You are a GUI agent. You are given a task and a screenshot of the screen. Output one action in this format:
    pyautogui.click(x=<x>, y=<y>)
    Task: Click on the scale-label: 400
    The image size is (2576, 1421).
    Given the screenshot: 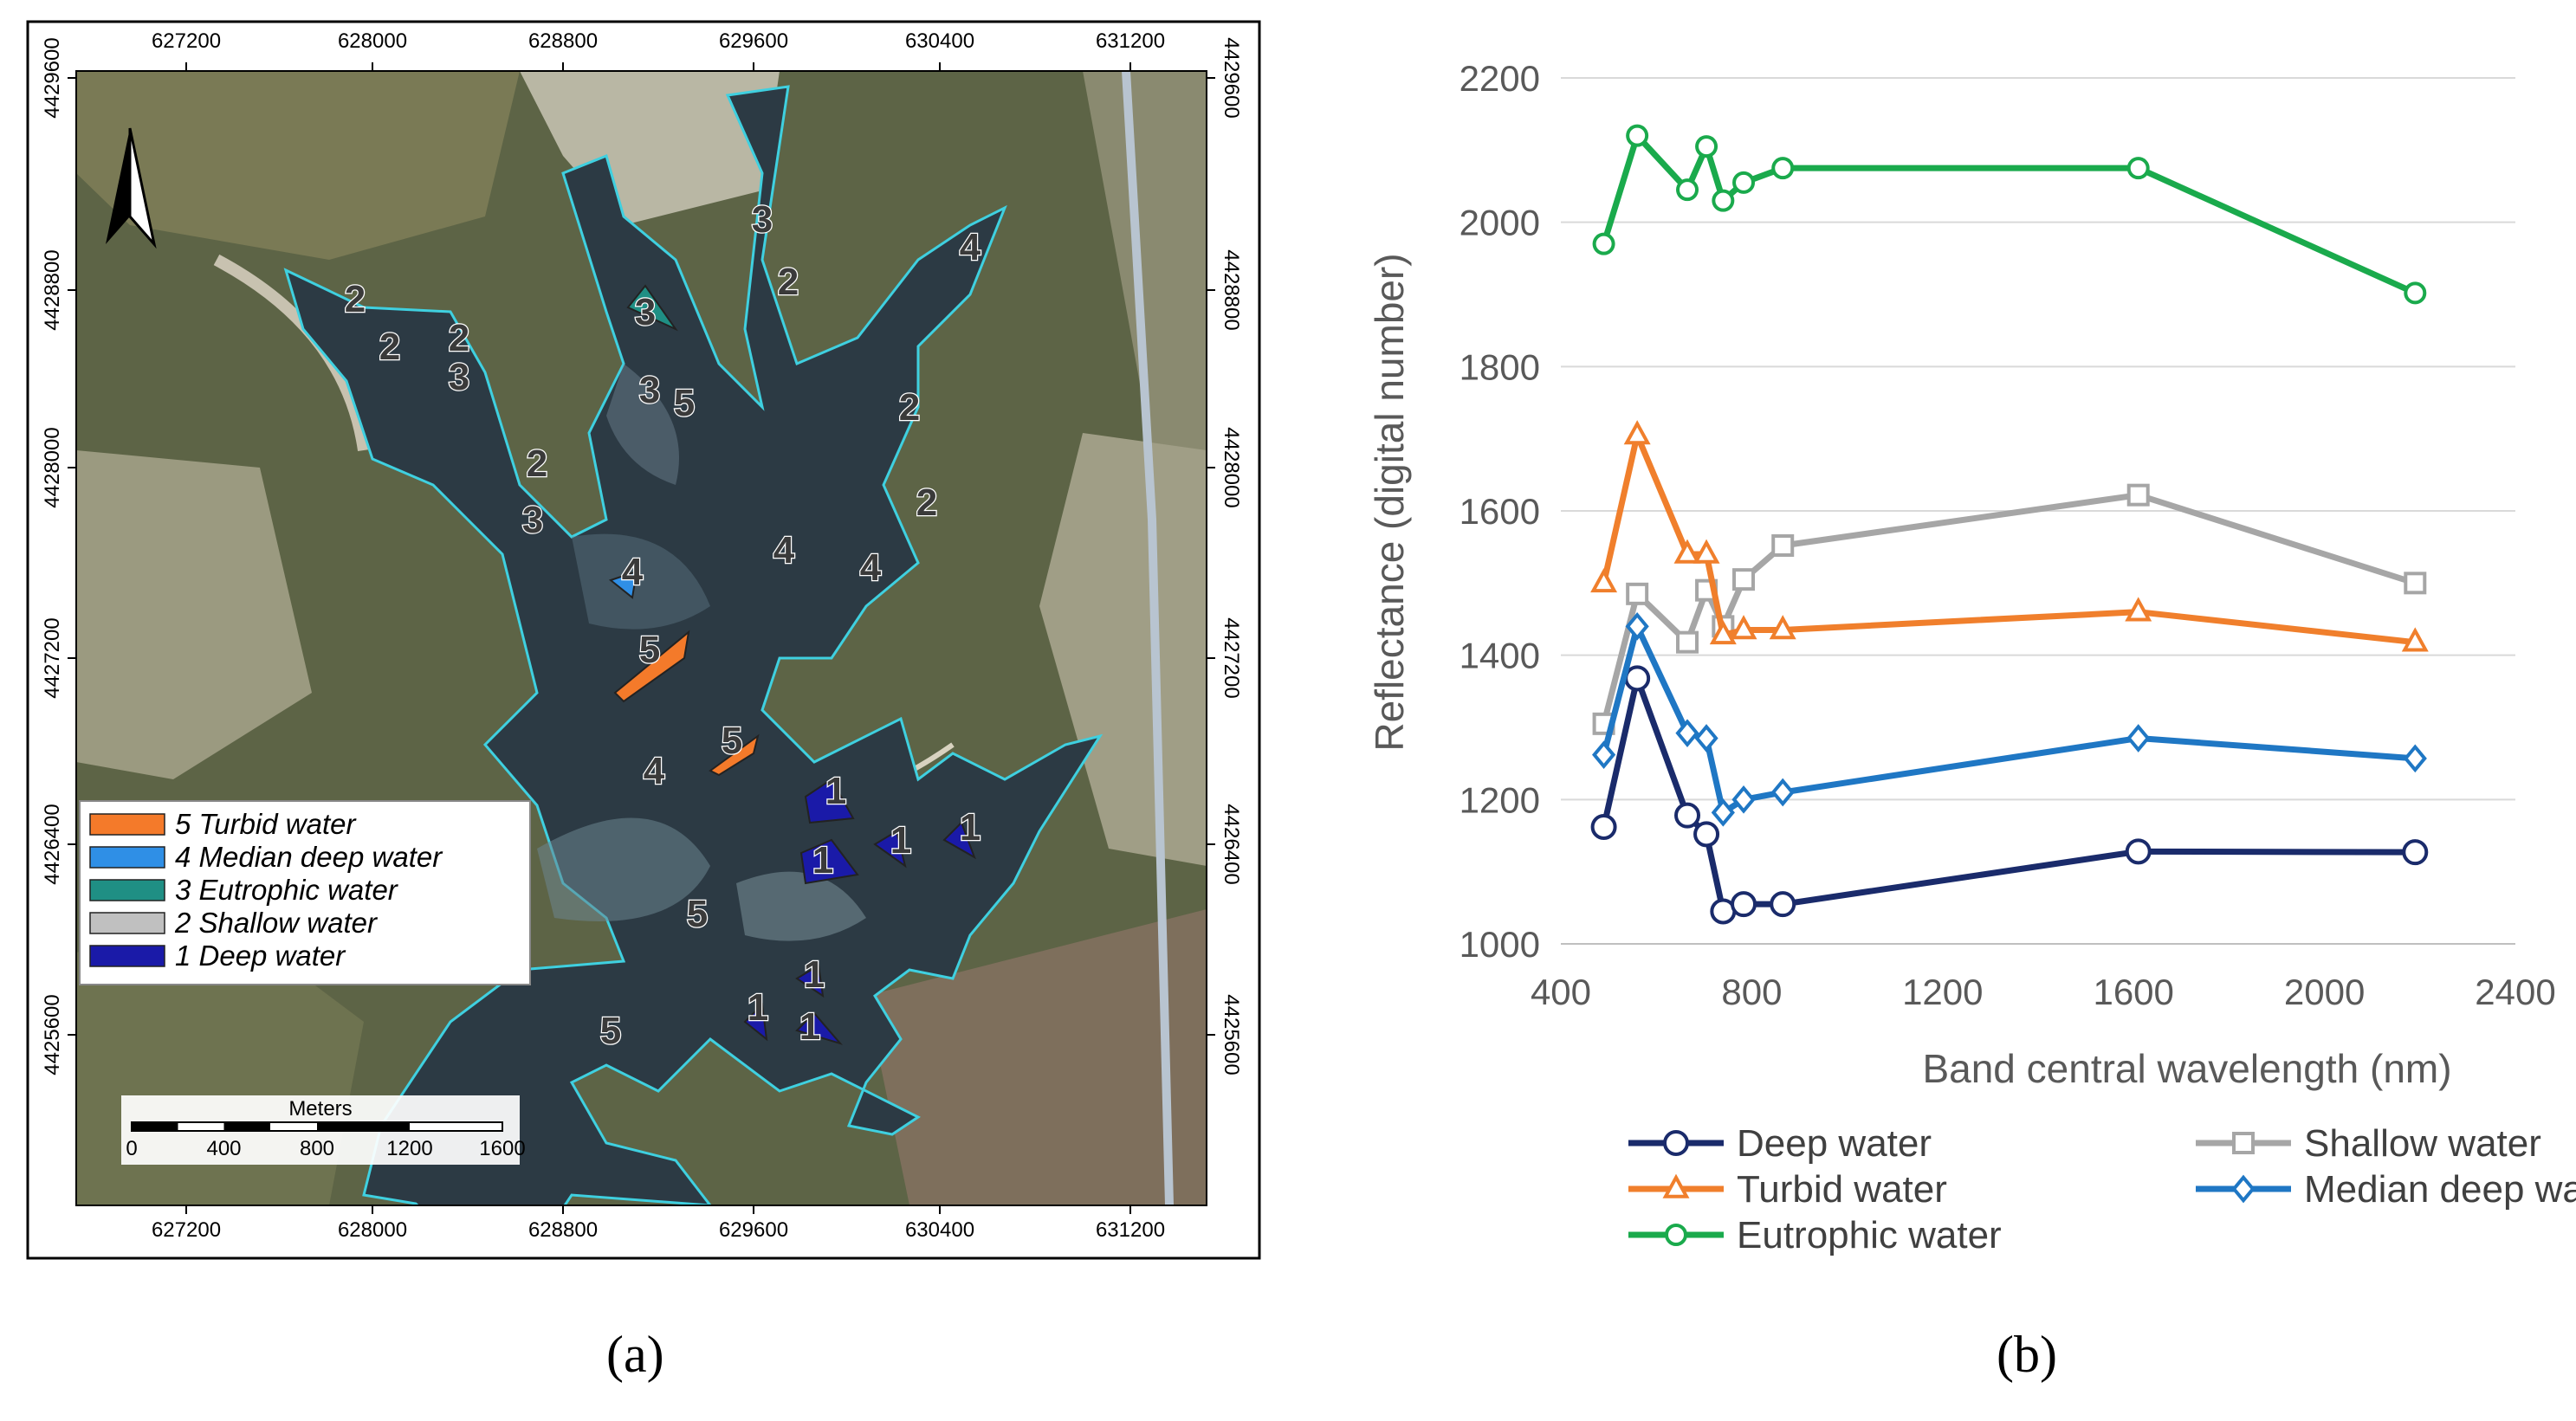 What is the action you would take?
    pyautogui.click(x=223, y=1148)
    